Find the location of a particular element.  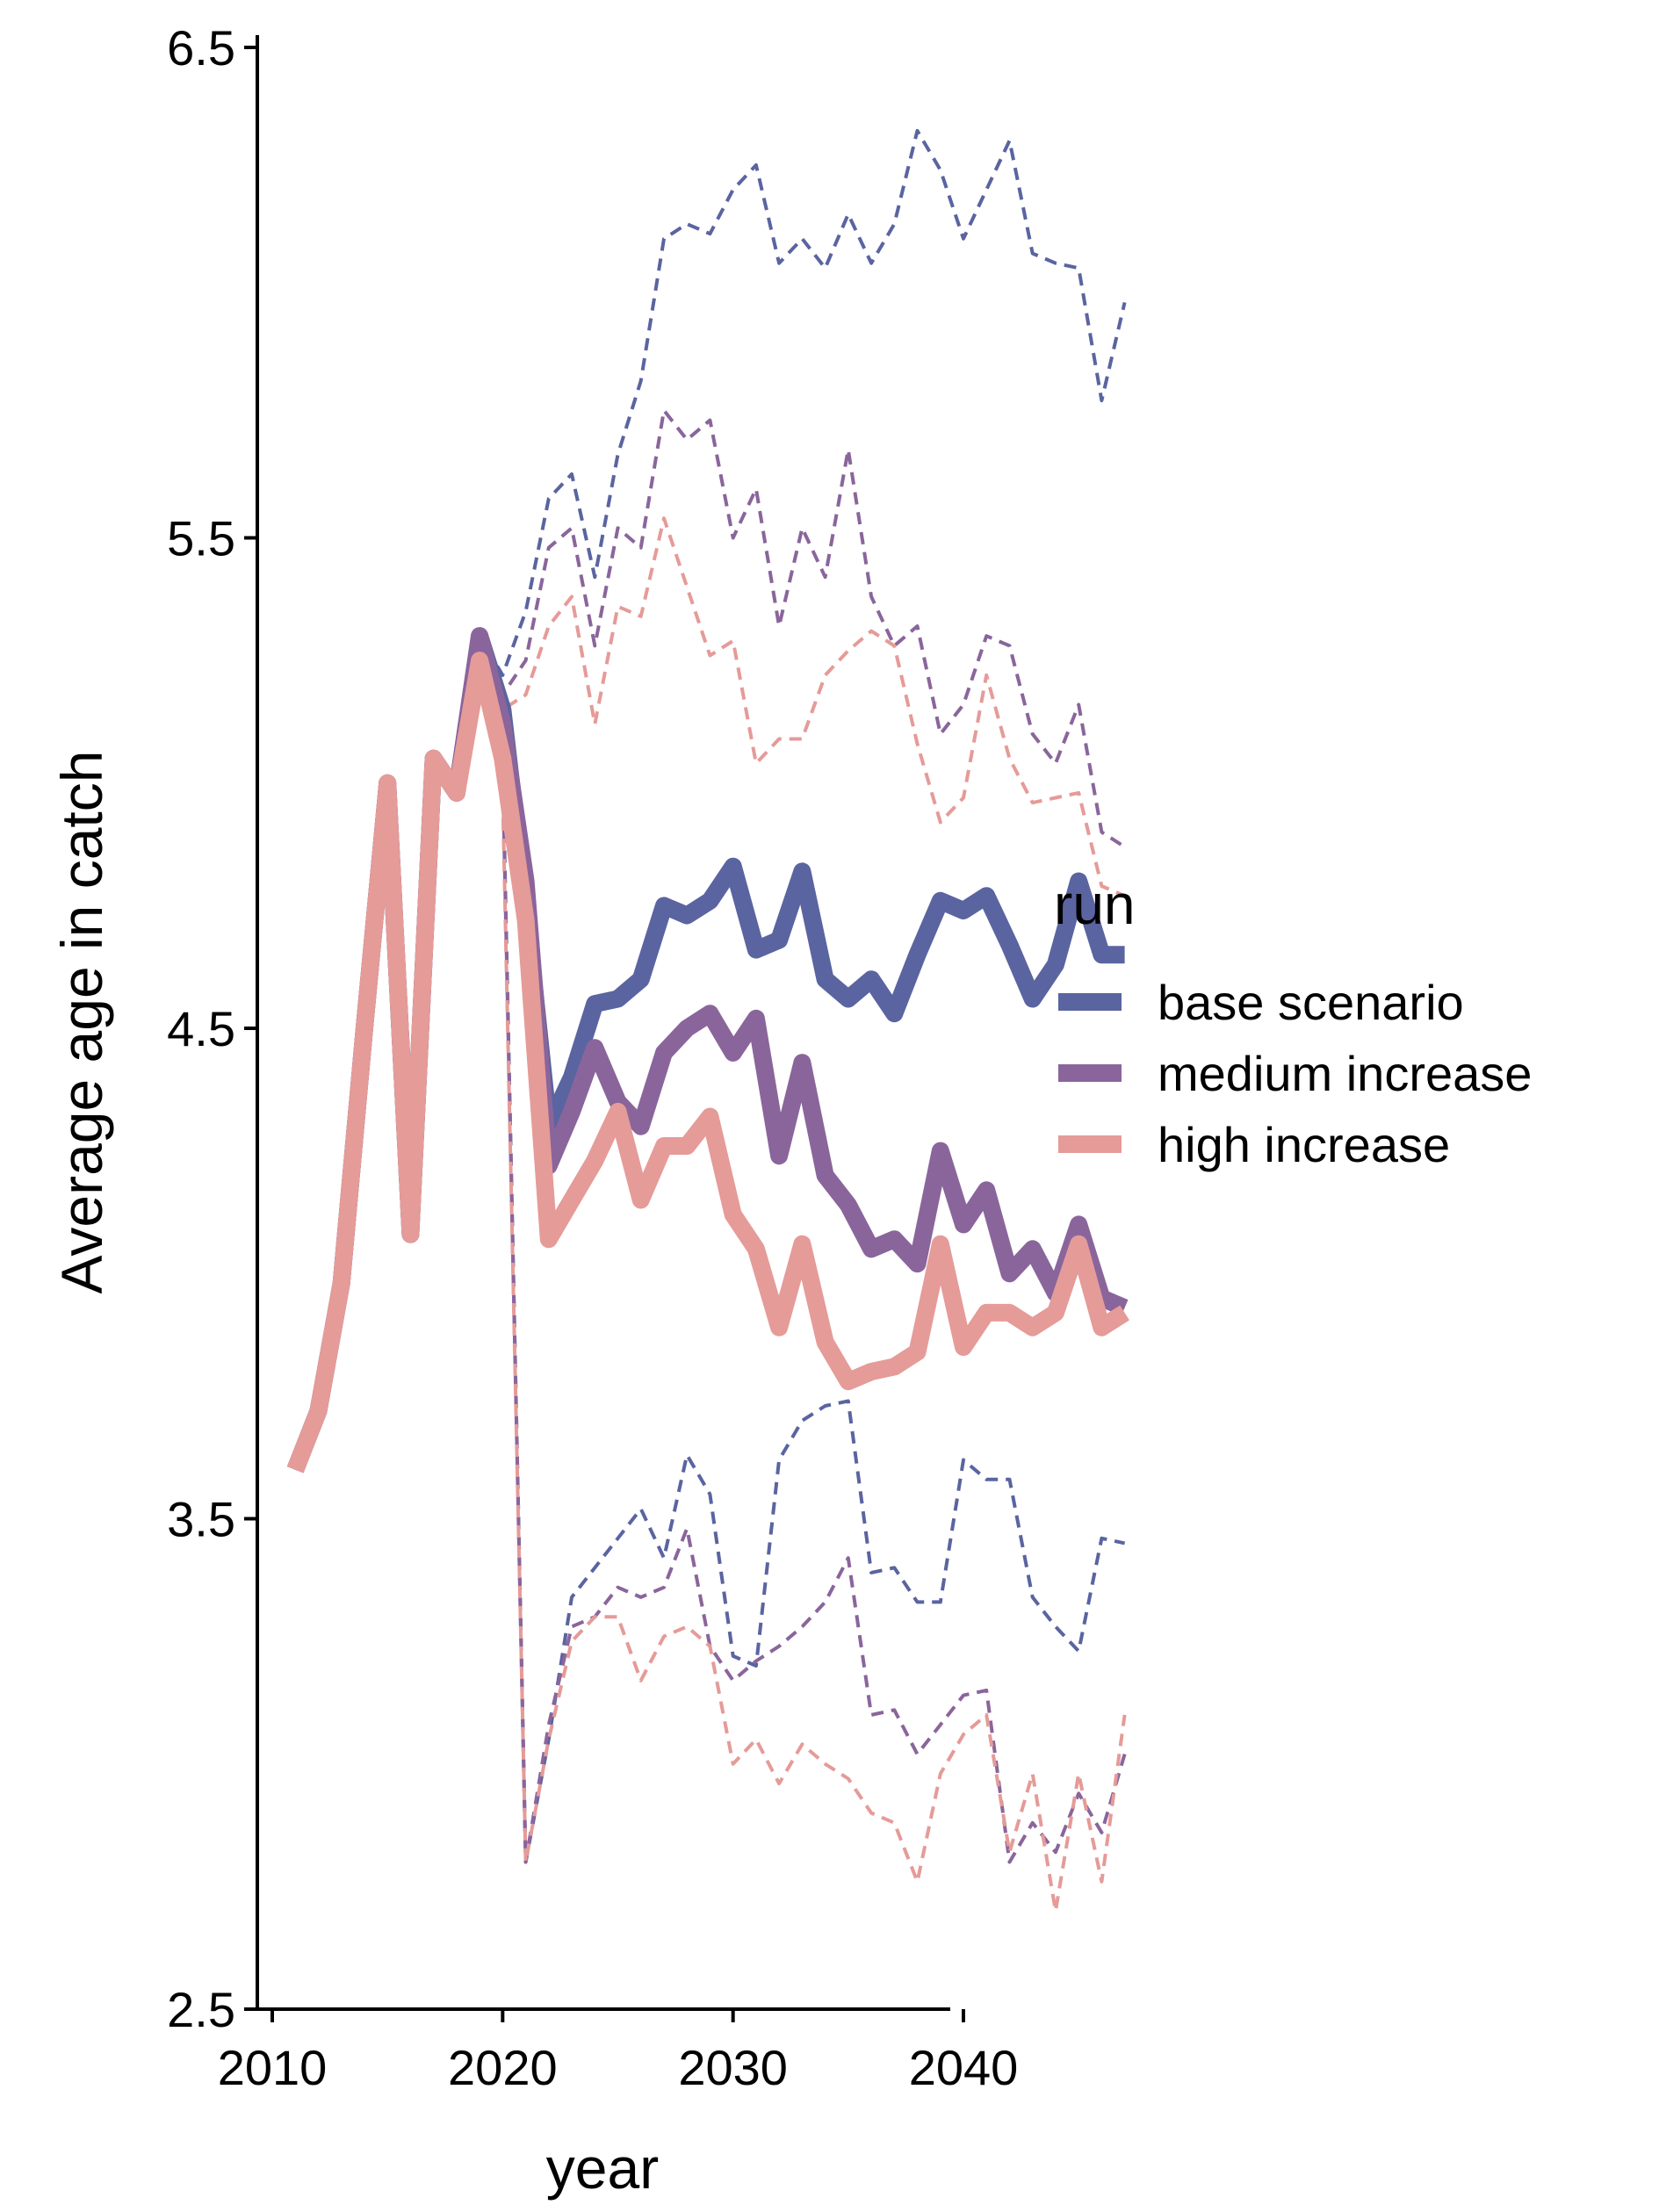

y-tick-label: 4.5 is located at coordinates (201, 1028).